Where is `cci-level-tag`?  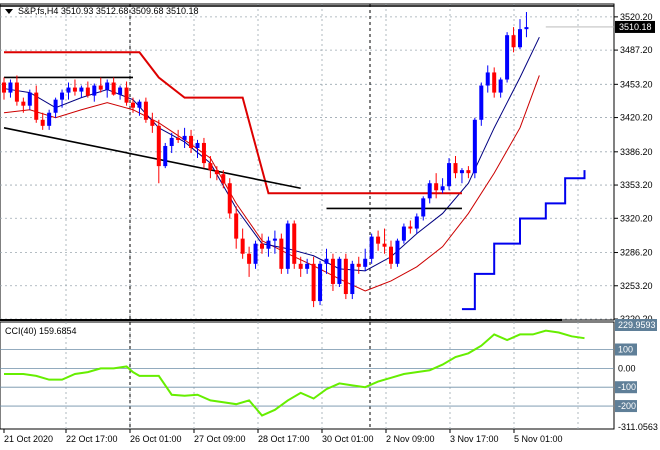
cci-level-tag is located at coordinates (626, 349).